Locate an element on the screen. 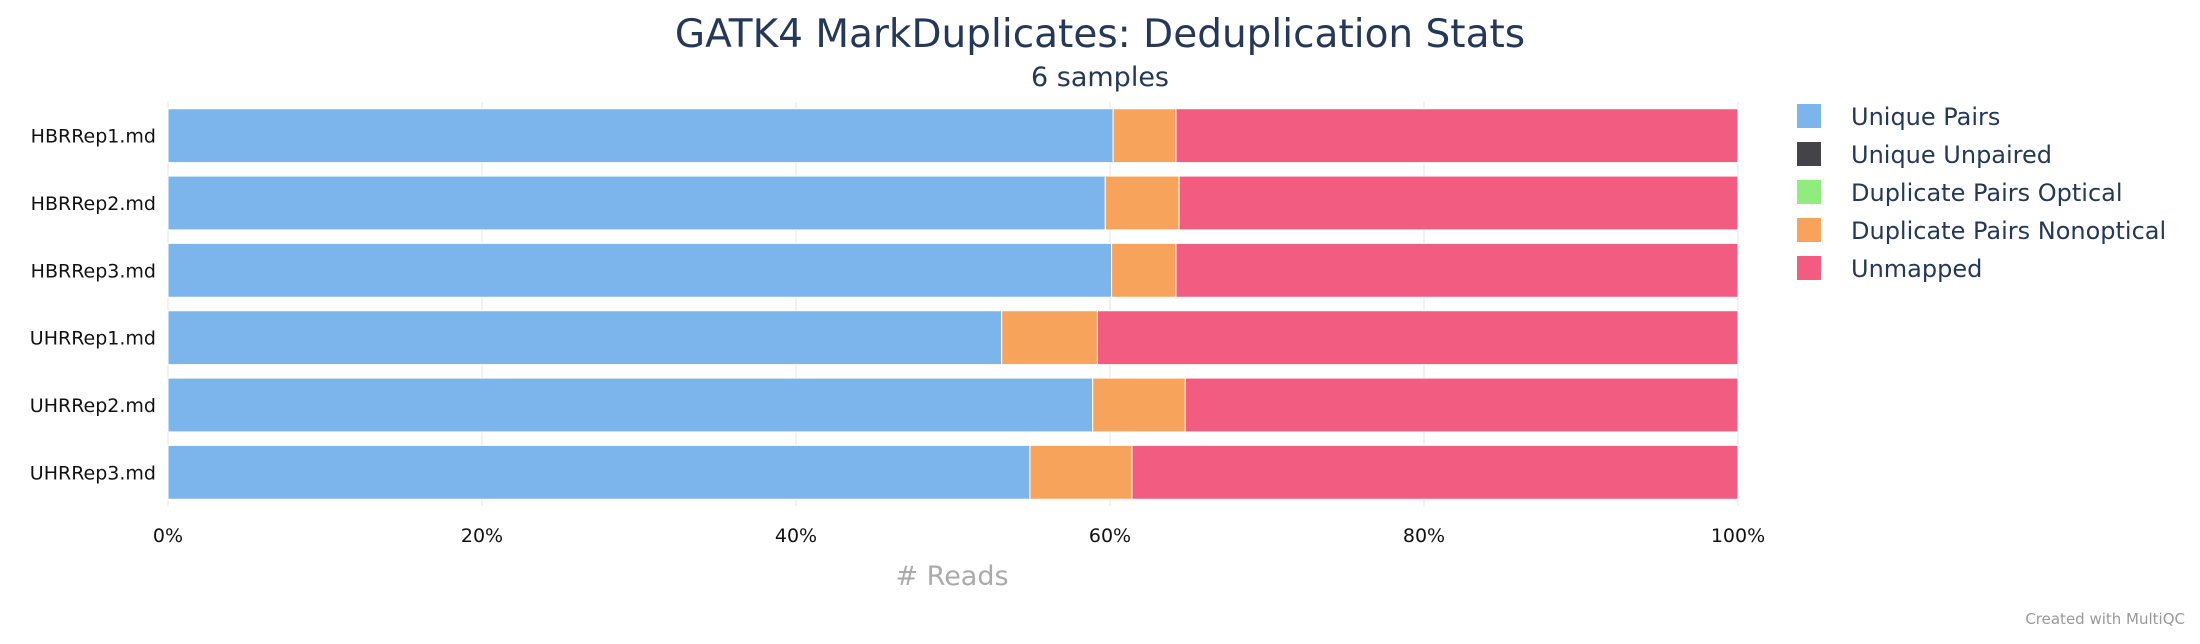 The height and width of the screenshot is (644, 2200). y-tick-label: HBRRep1.md is located at coordinates (93, 137).